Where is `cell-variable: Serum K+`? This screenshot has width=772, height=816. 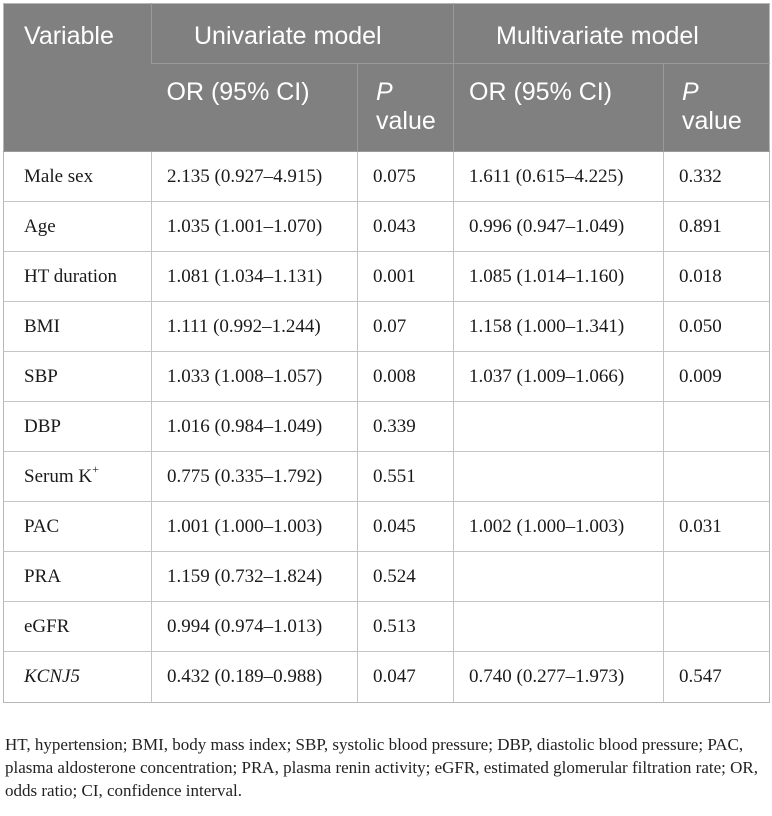
cell-variable: Serum K+ is located at coordinates (77, 476).